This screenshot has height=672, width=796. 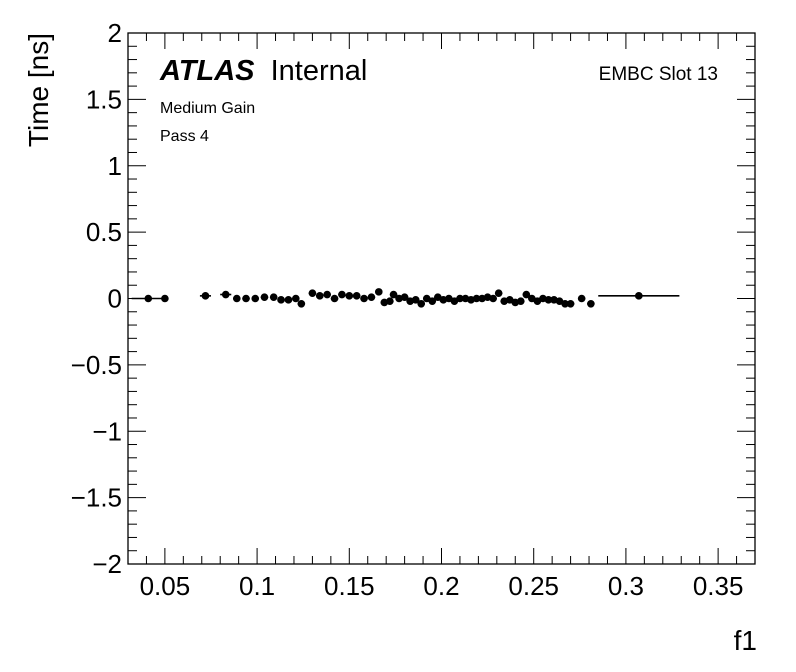 What do you see at coordinates (184, 136) in the screenshot?
I see `pass-label: Pass 4` at bounding box center [184, 136].